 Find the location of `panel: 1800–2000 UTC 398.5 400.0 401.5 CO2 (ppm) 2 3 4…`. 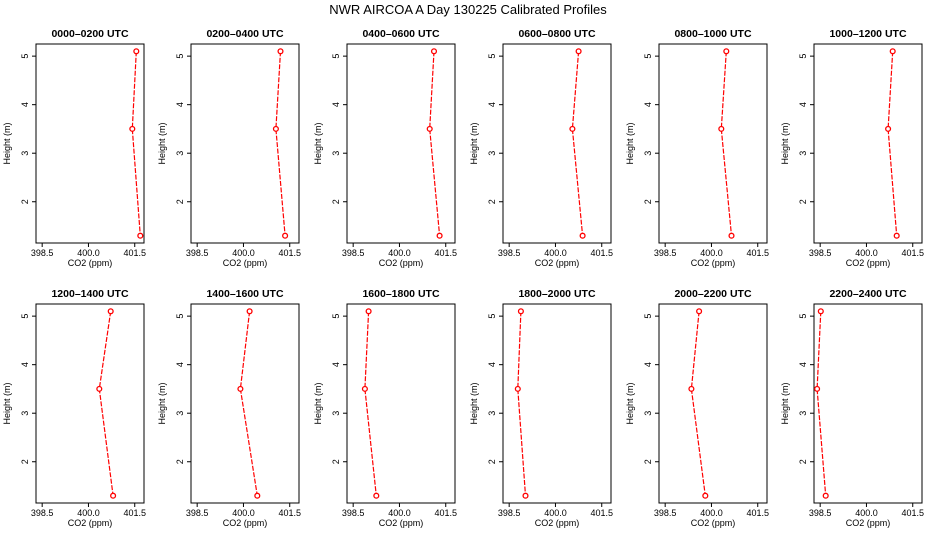

panel: 1800–2000 UTC 398.5 400.0 401.5 CO2 (ppm) 2 3 4… is located at coordinates (541, 408).